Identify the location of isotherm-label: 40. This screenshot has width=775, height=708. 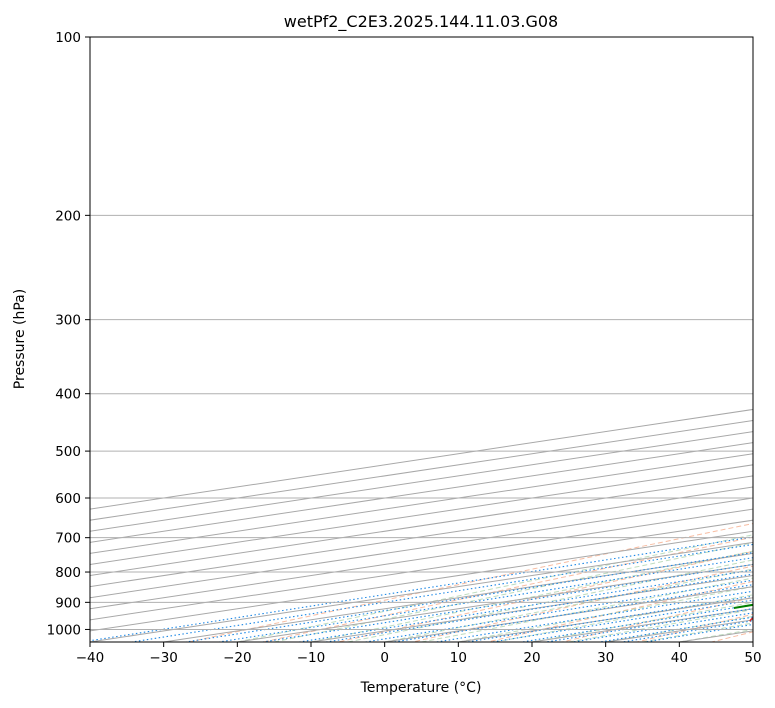
(562, 659).